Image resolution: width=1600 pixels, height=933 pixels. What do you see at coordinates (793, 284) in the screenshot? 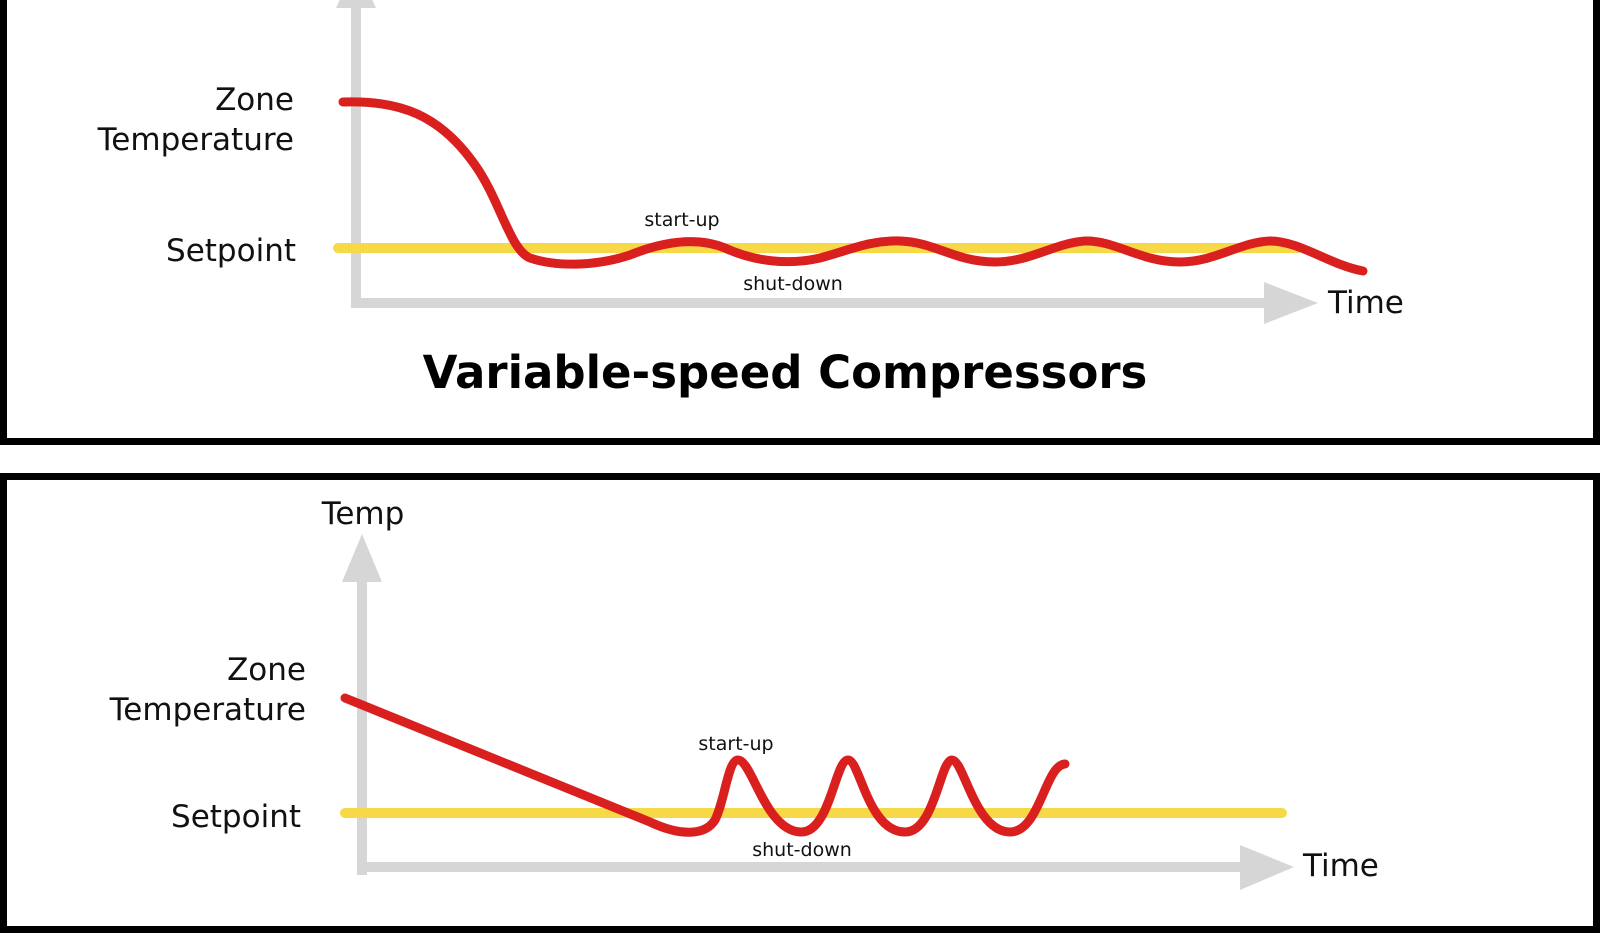
I see `top-shutdown-annotation: shut-down` at bounding box center [793, 284].